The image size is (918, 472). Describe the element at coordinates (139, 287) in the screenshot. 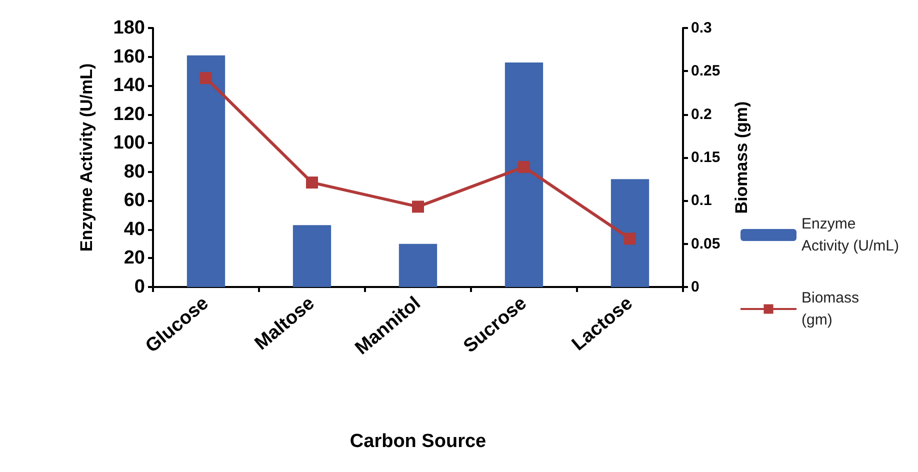

I see `y-tick-label: 0` at that location.